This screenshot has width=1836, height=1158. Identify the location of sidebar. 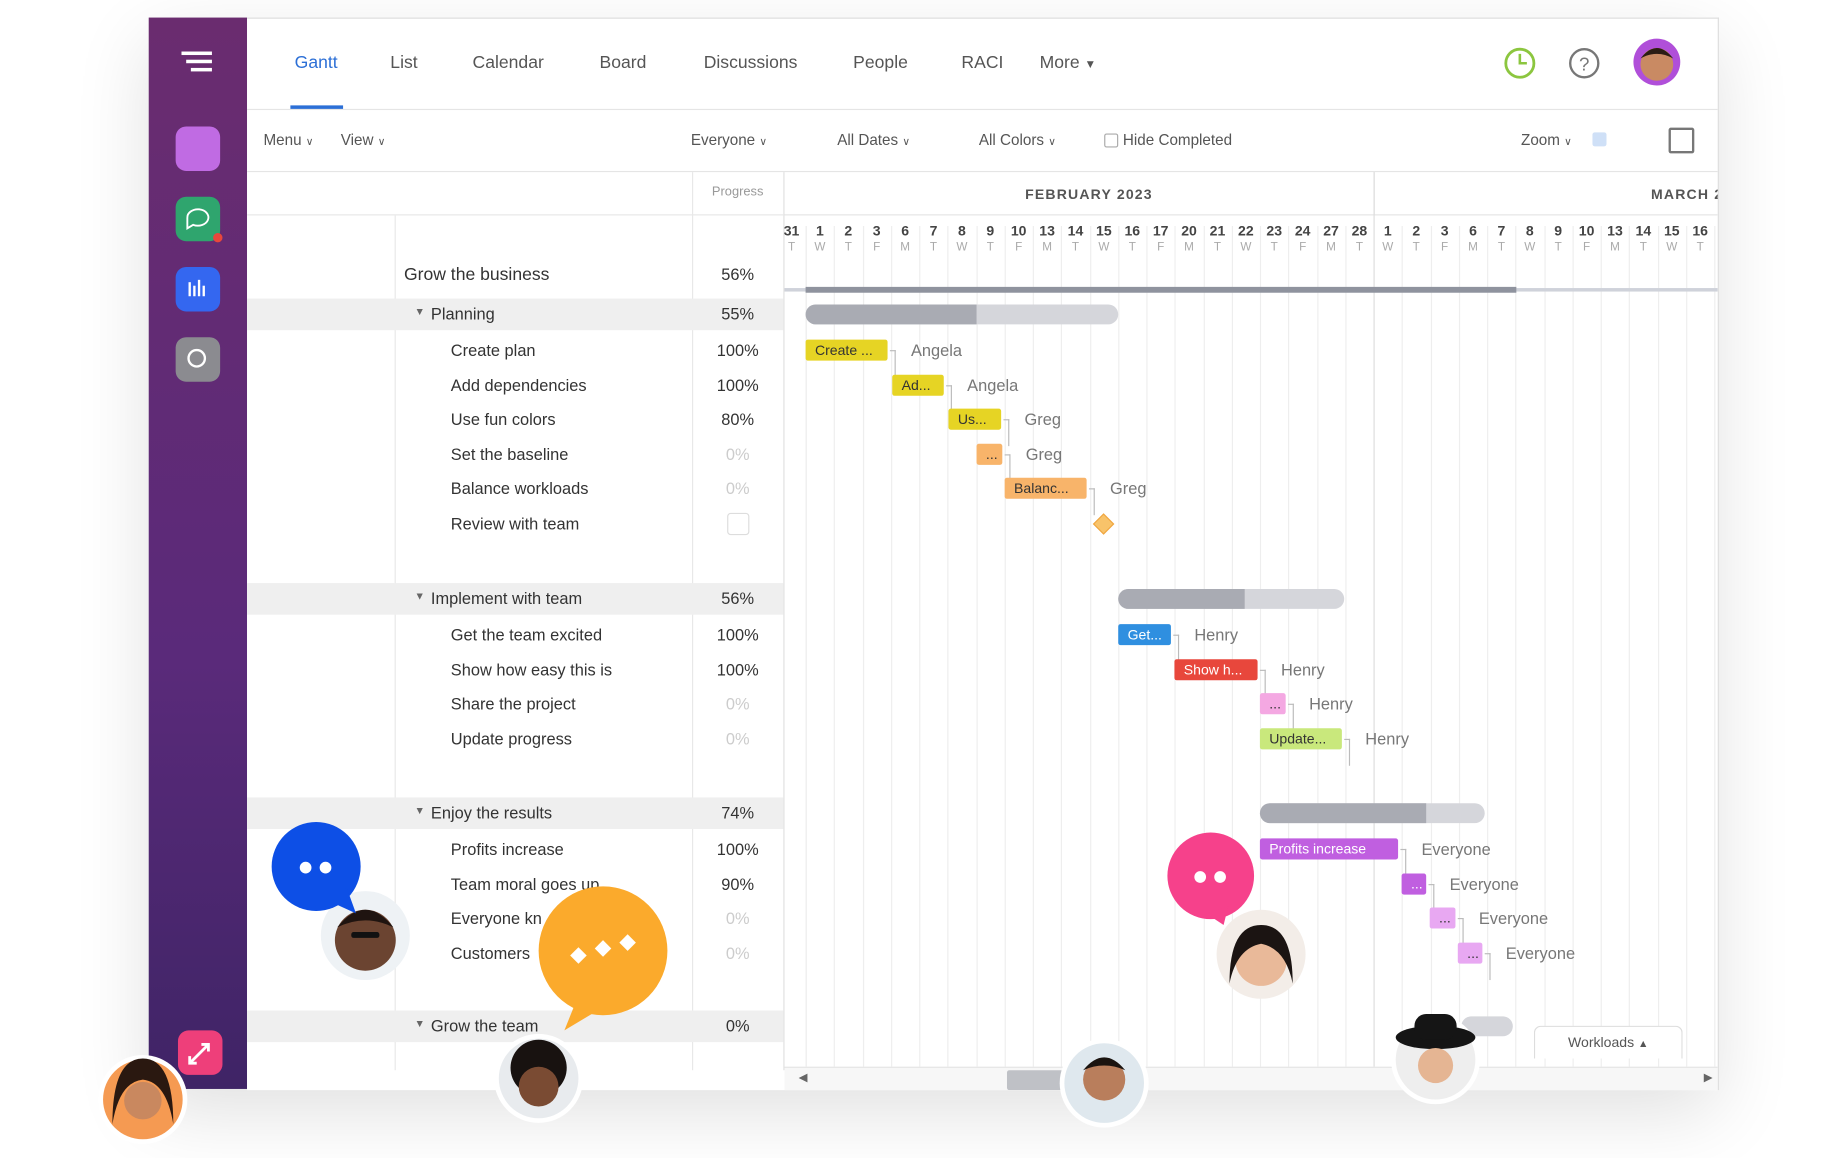
(198, 553).